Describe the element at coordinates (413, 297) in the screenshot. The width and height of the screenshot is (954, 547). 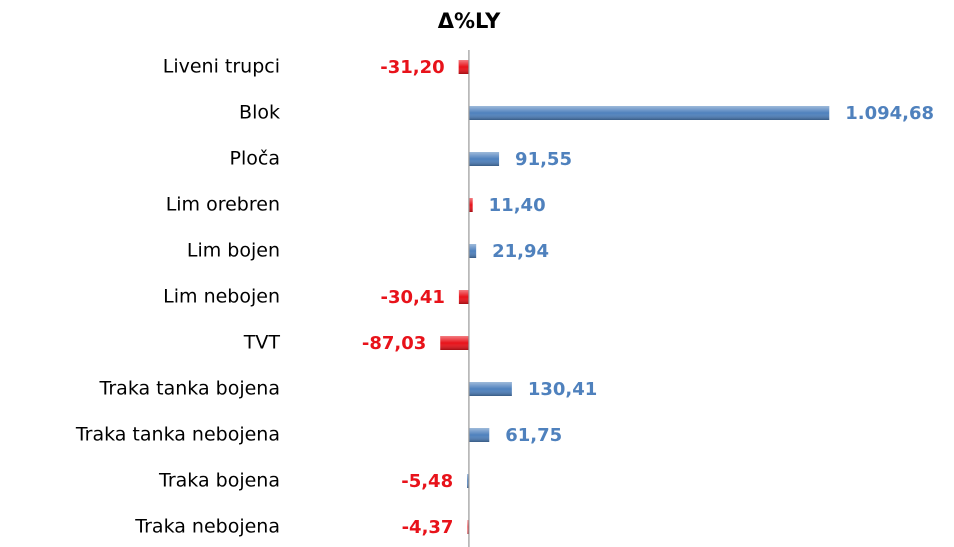
I see `value-label: -30,41` at that location.